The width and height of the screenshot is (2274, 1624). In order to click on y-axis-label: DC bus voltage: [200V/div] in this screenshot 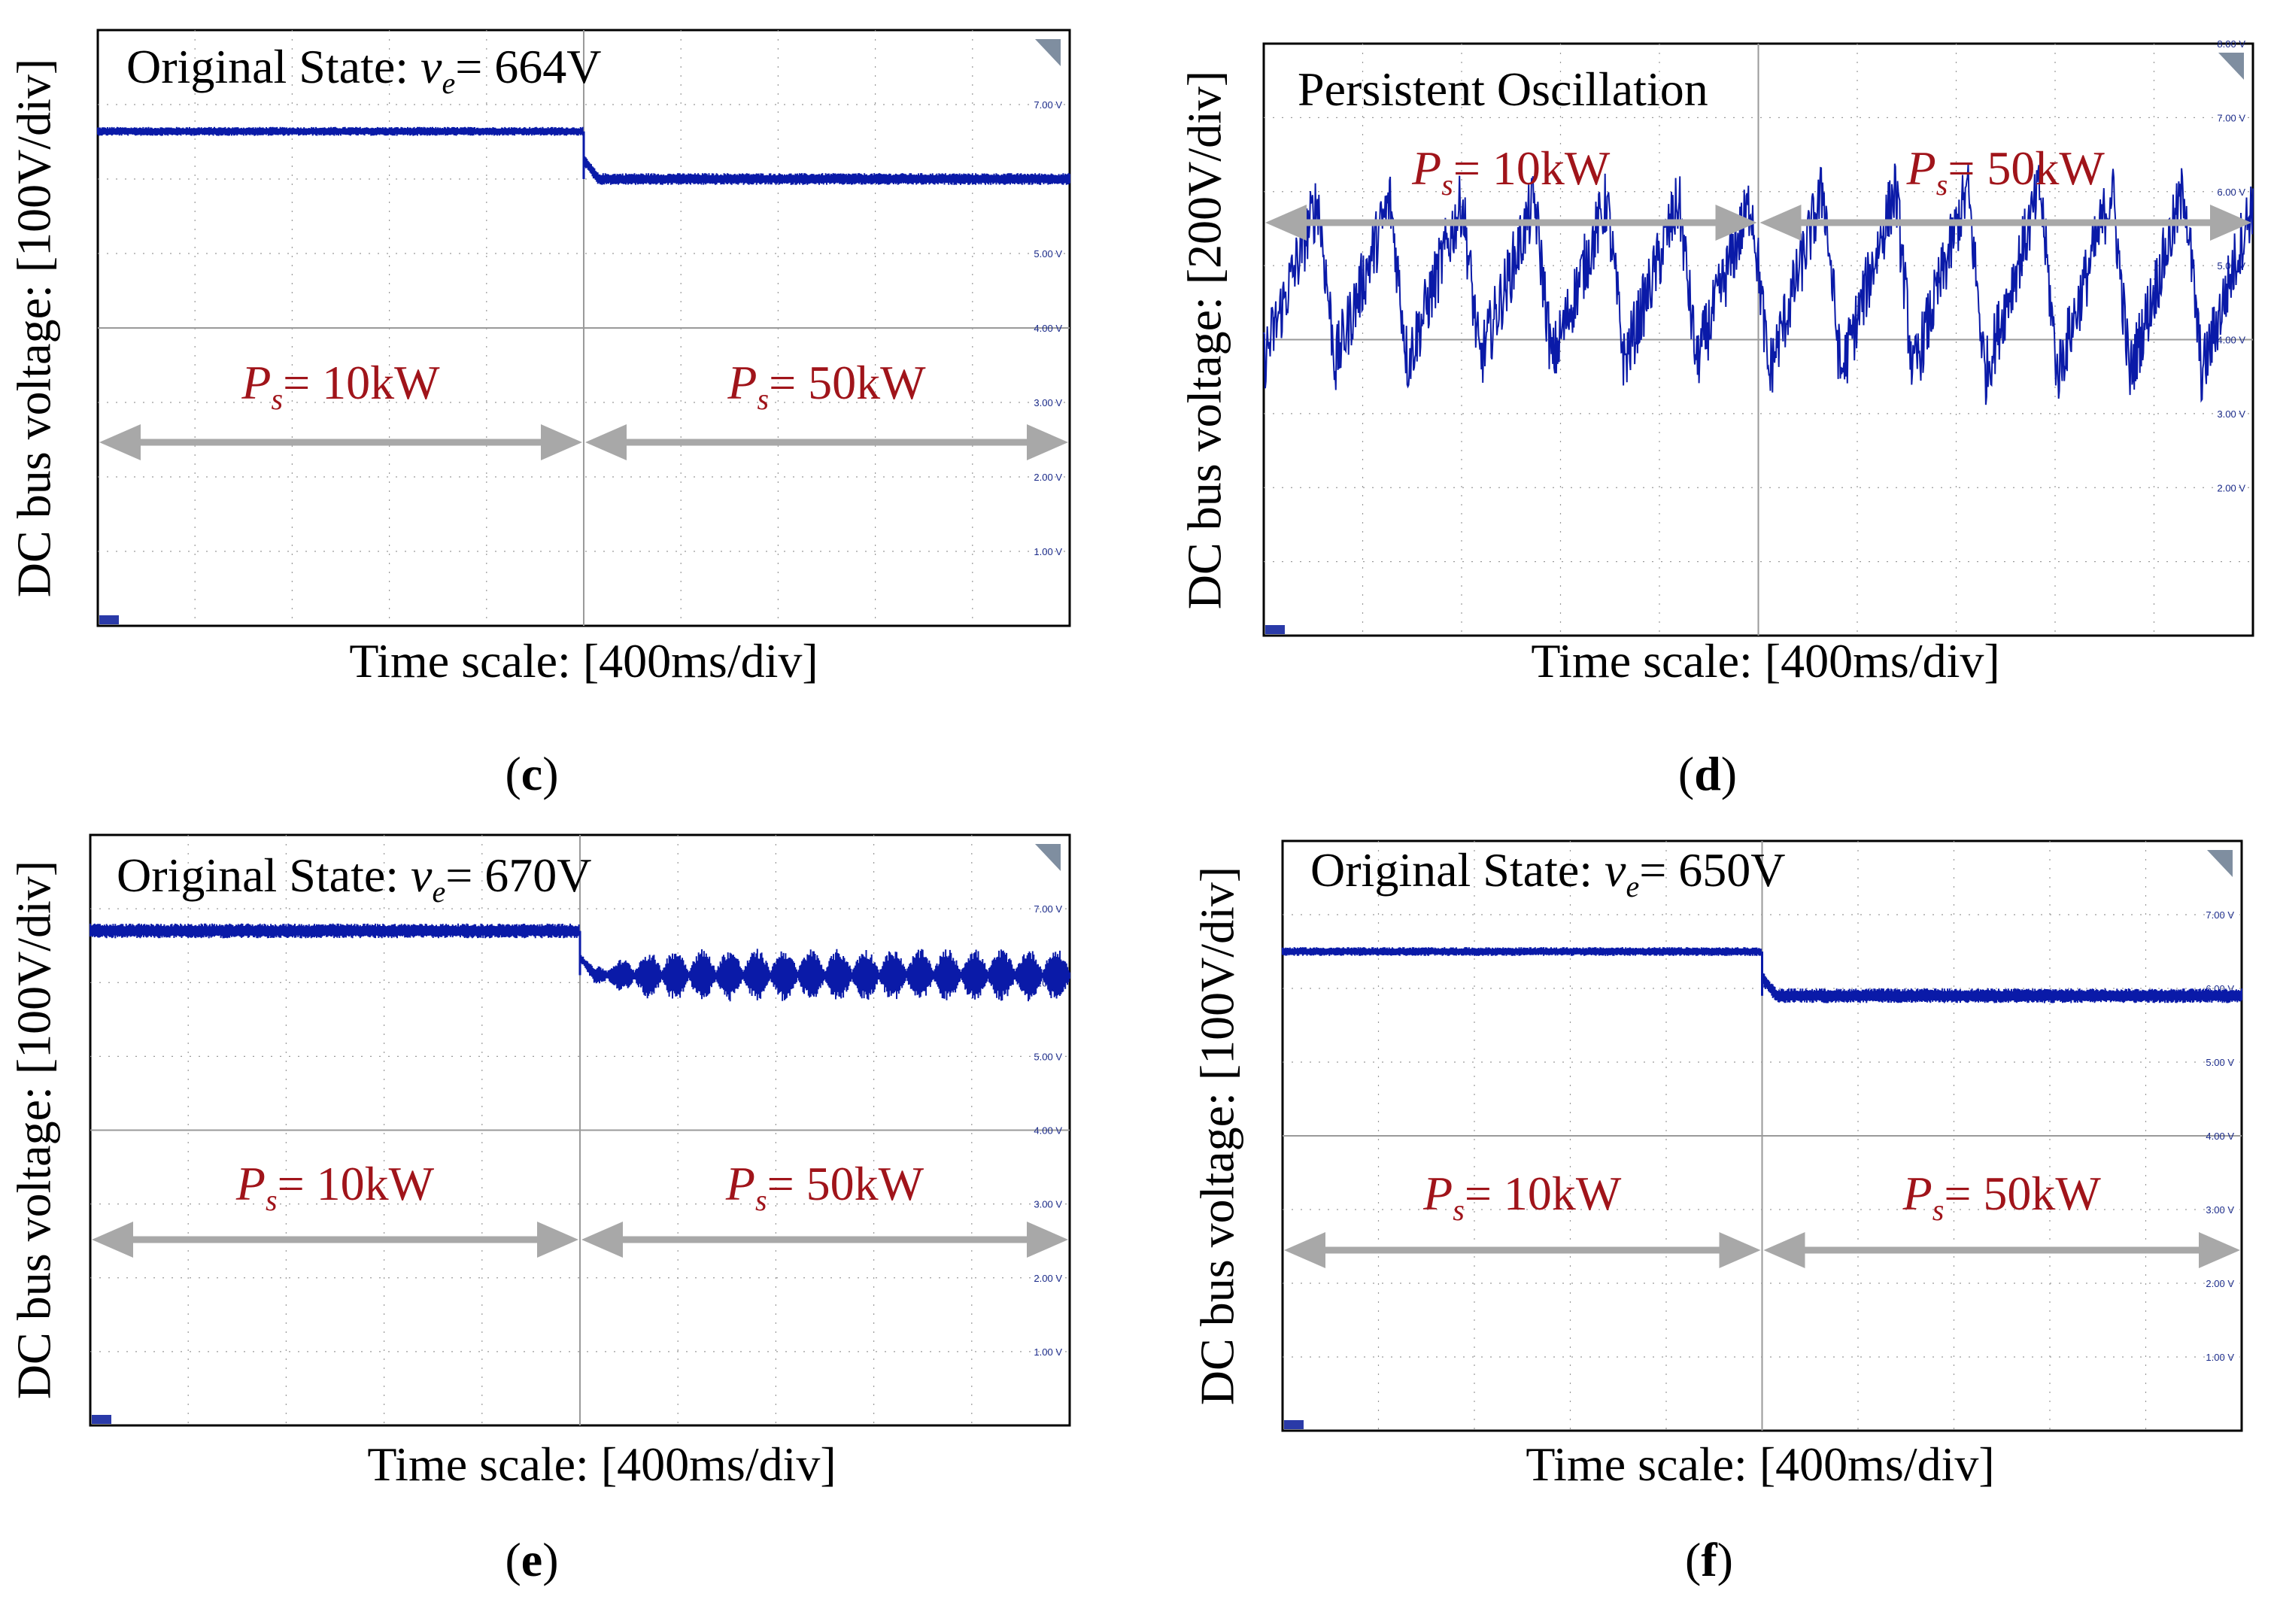, I will do `click(1204, 340)`.